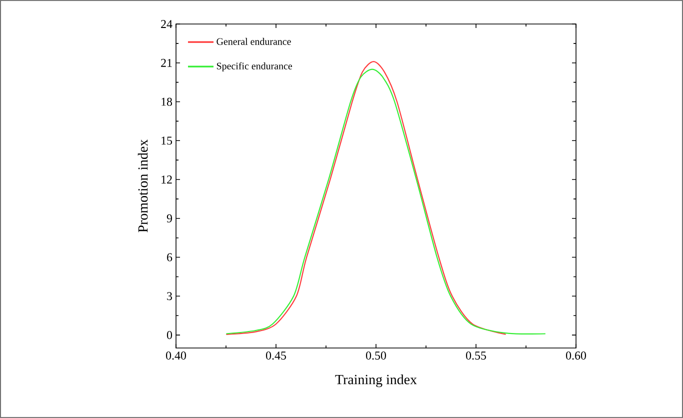 The width and height of the screenshot is (683, 418). Describe the element at coordinates (376, 356) in the screenshot. I see `x-tick-label: 0.50` at that location.